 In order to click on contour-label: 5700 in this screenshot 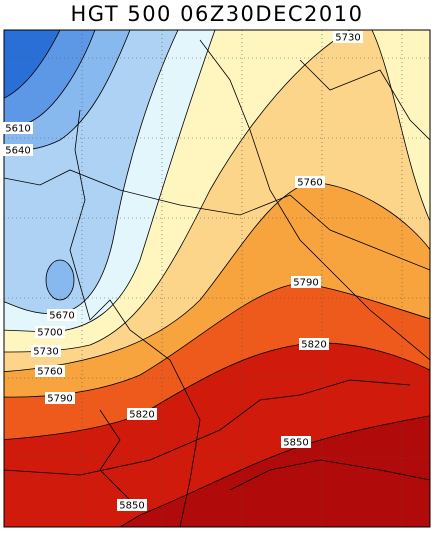, I will do `click(49, 333)`.